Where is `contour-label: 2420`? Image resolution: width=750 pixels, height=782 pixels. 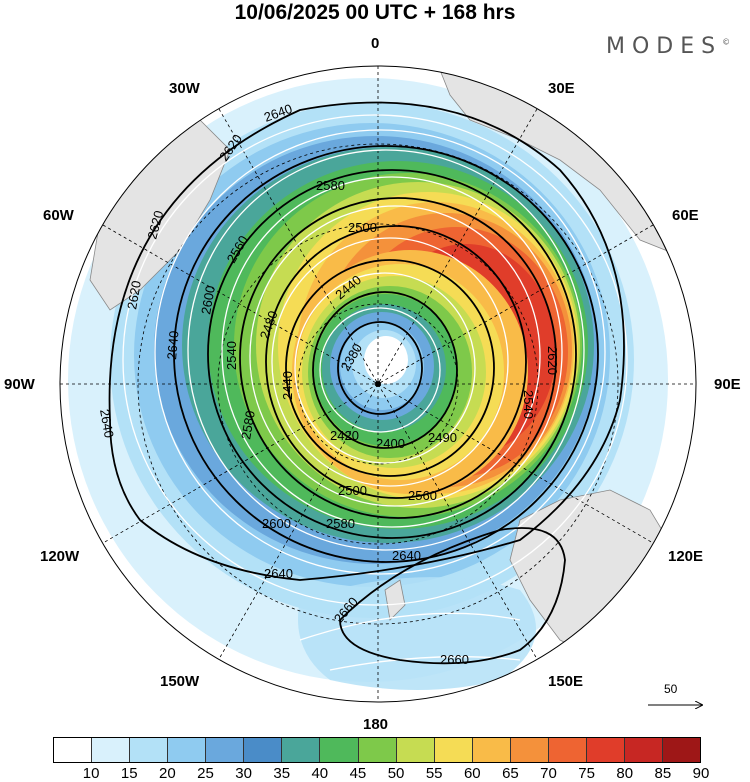
contour-label: 2420 is located at coordinates (344, 435).